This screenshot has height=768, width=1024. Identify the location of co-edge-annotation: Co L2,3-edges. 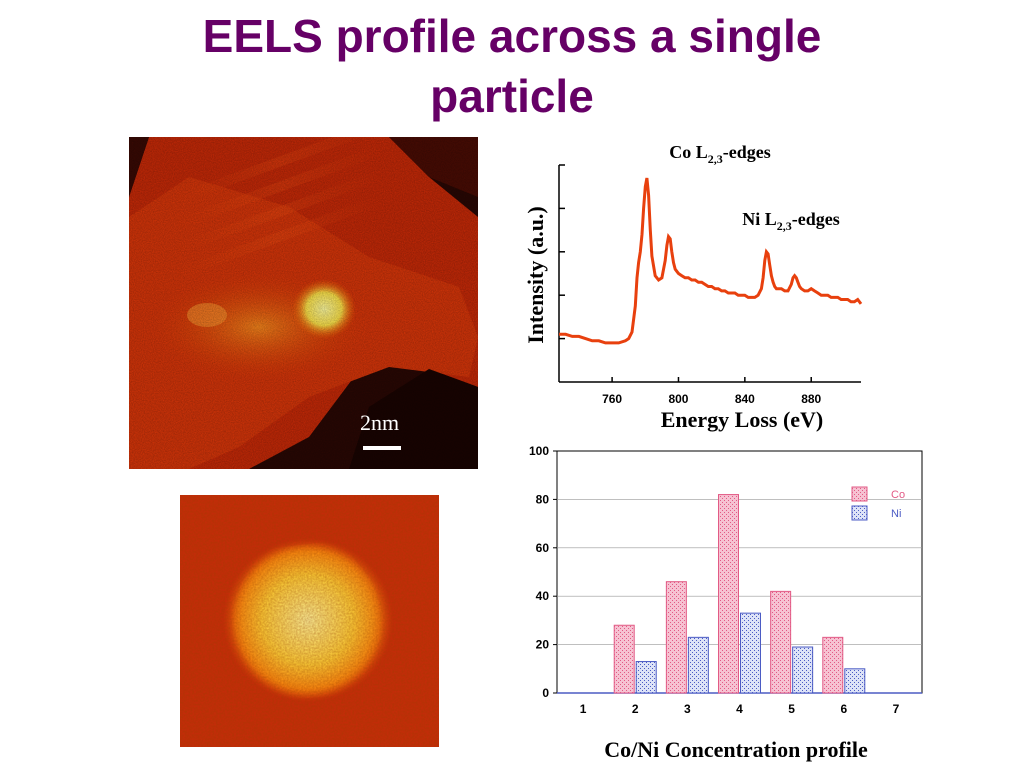
(720, 154).